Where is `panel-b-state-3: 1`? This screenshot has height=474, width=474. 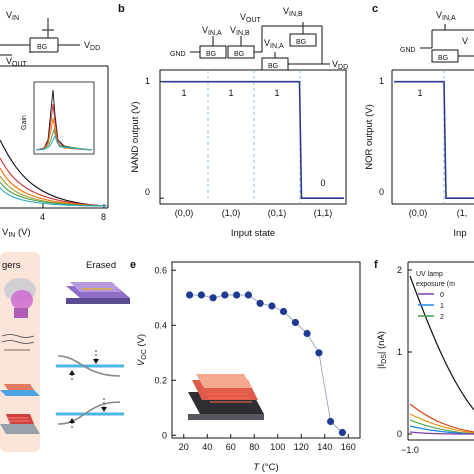
panel-b-state-3: 1 is located at coordinates (276, 93).